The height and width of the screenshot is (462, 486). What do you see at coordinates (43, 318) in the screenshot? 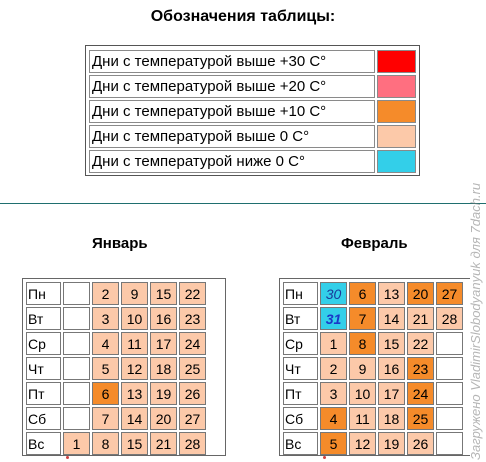
I see `weekday-label: Вт` at bounding box center [43, 318].